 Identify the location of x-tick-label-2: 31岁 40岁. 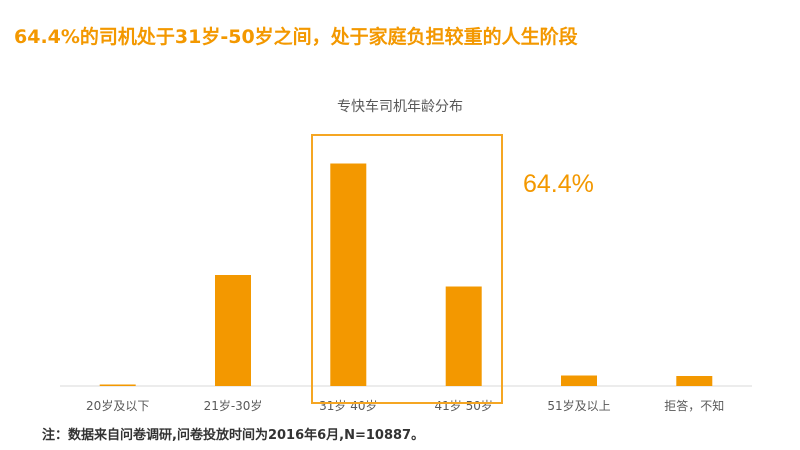
(348, 405).